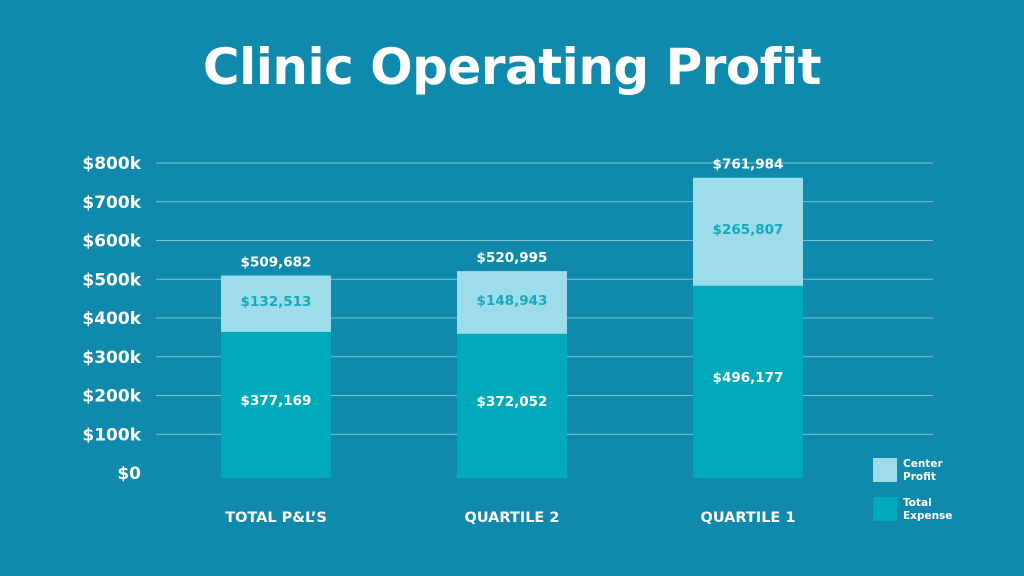 This screenshot has width=1024, height=576. What do you see at coordinates (111, 280) in the screenshot?
I see `y-tick-label: $500k` at bounding box center [111, 280].